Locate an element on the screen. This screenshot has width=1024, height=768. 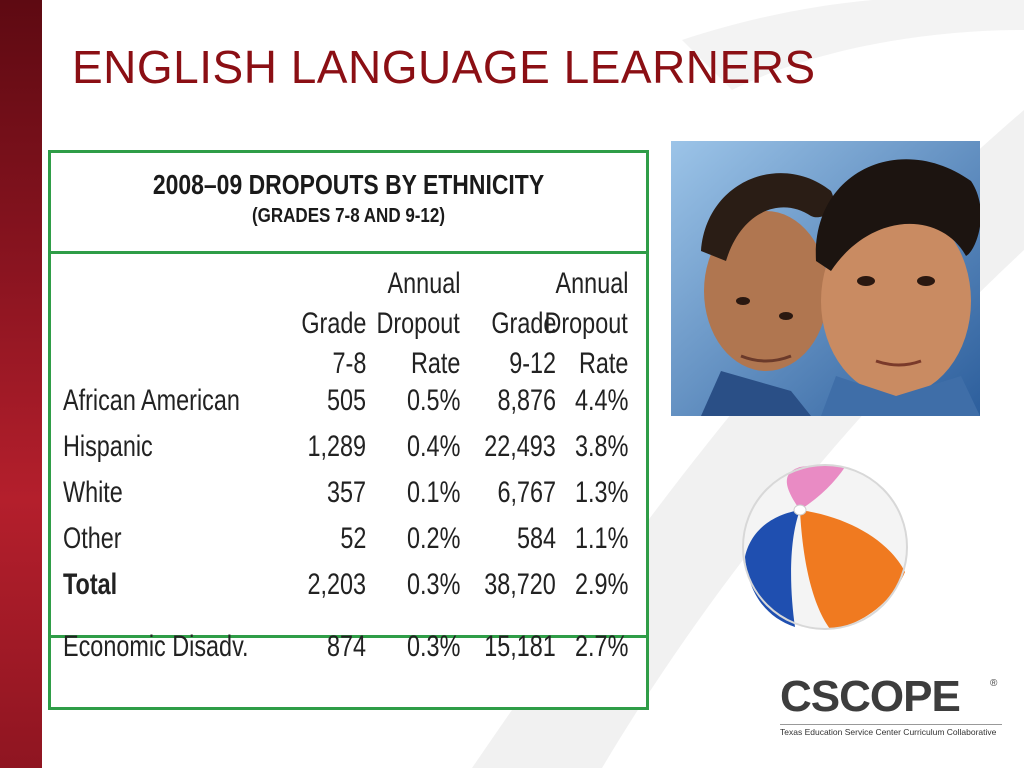
row-label-total: Total is located at coordinates (90, 584).